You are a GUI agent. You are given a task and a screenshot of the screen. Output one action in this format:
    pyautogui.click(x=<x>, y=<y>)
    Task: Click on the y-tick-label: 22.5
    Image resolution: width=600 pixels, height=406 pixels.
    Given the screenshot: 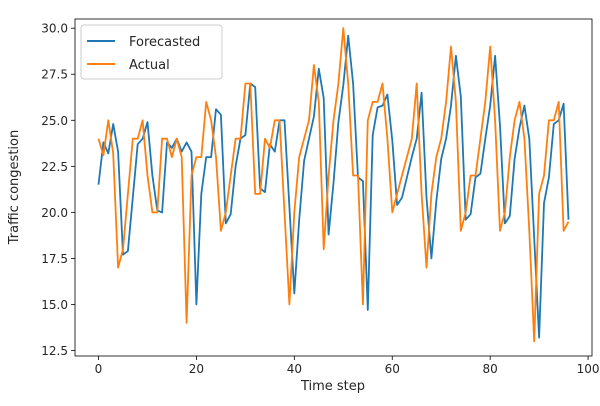 What is the action you would take?
    pyautogui.click(x=54, y=167)
    